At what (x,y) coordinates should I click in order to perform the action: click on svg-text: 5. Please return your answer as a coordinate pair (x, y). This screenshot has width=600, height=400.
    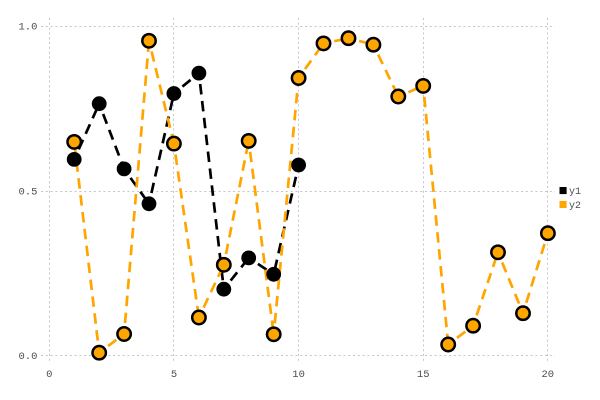
    Looking at the image, I should click on (174, 375).